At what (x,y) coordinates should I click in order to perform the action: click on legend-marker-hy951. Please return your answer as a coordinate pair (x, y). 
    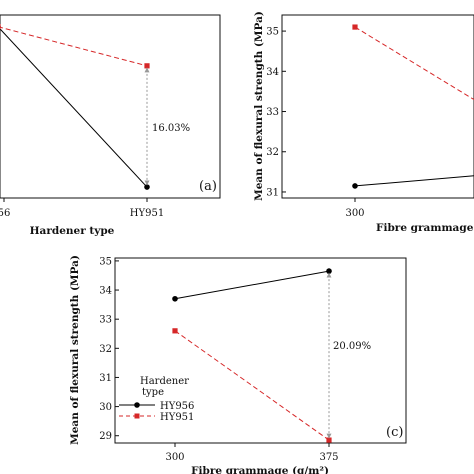
    Looking at the image, I should click on (137, 416).